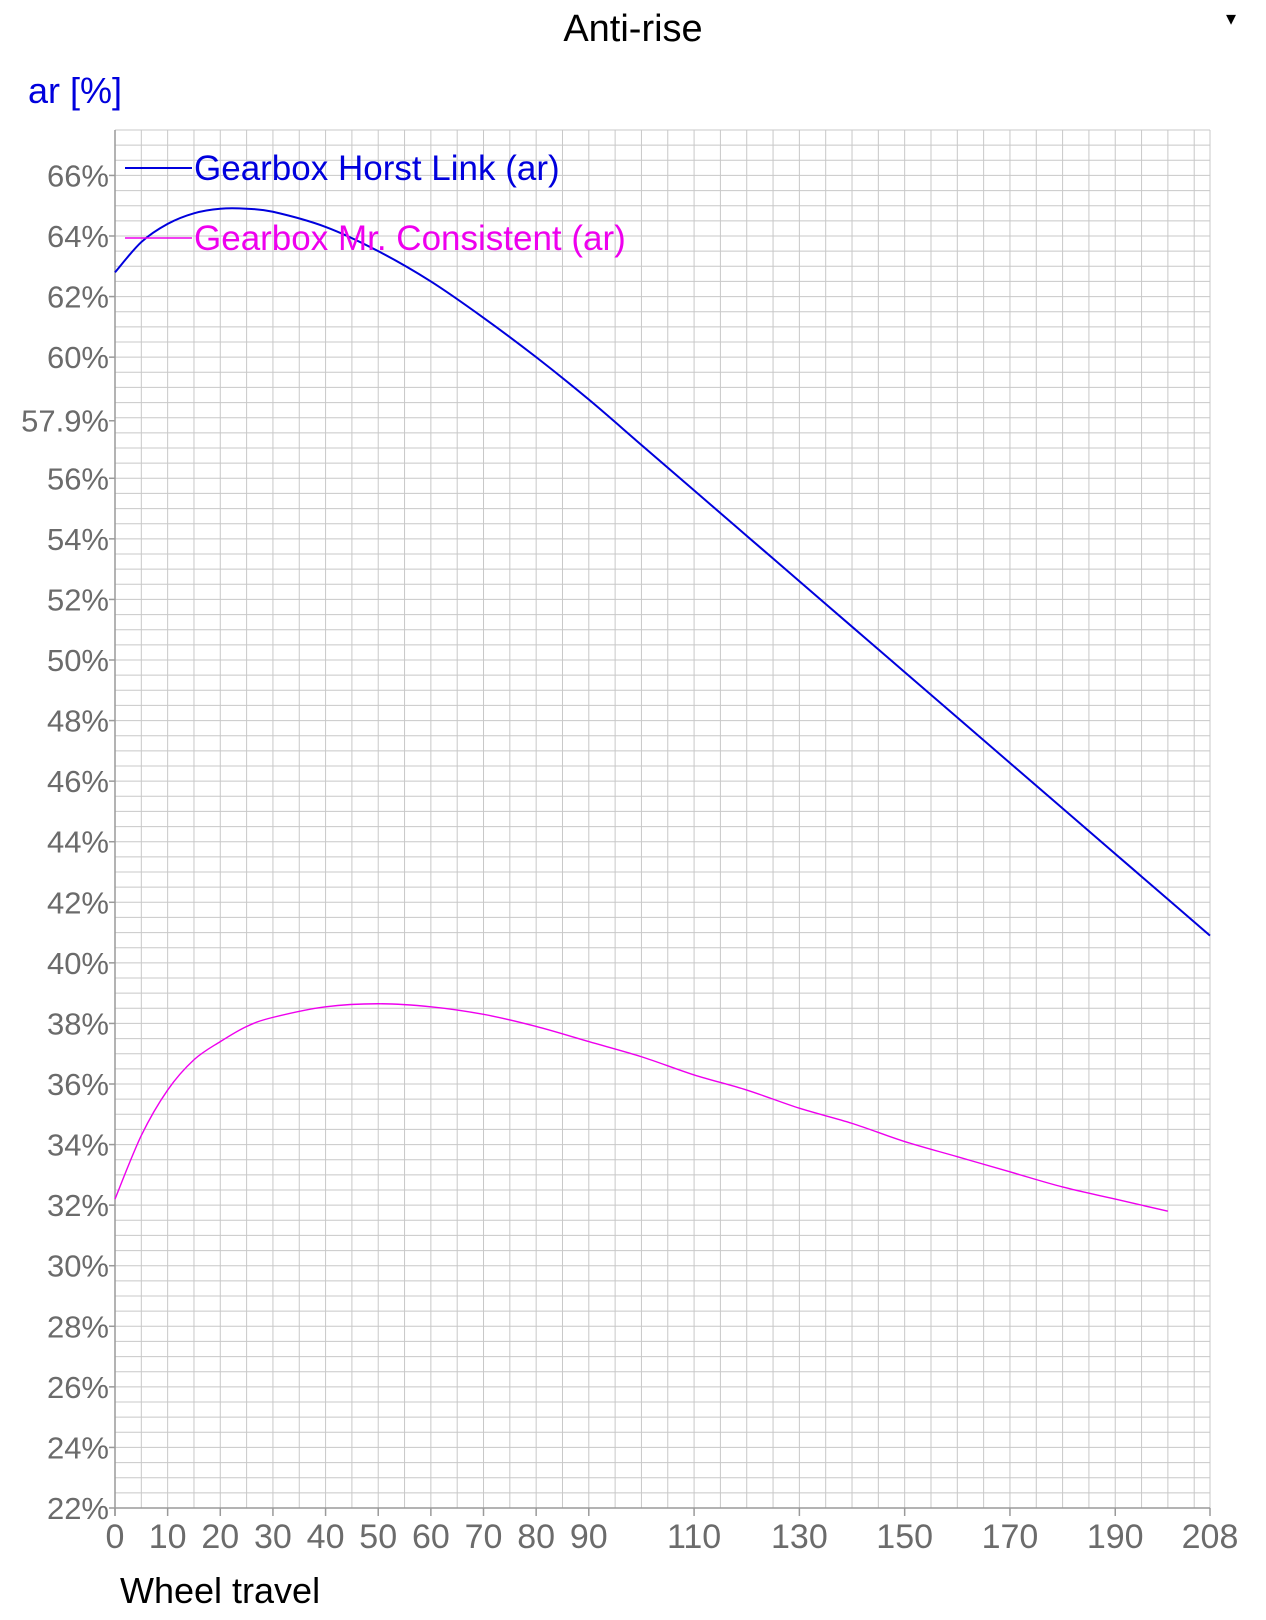 Image resolution: width=1266 pixels, height=1620 pixels. Describe the element at coordinates (78, 660) in the screenshot. I see `y-tick-label: 50%` at that location.